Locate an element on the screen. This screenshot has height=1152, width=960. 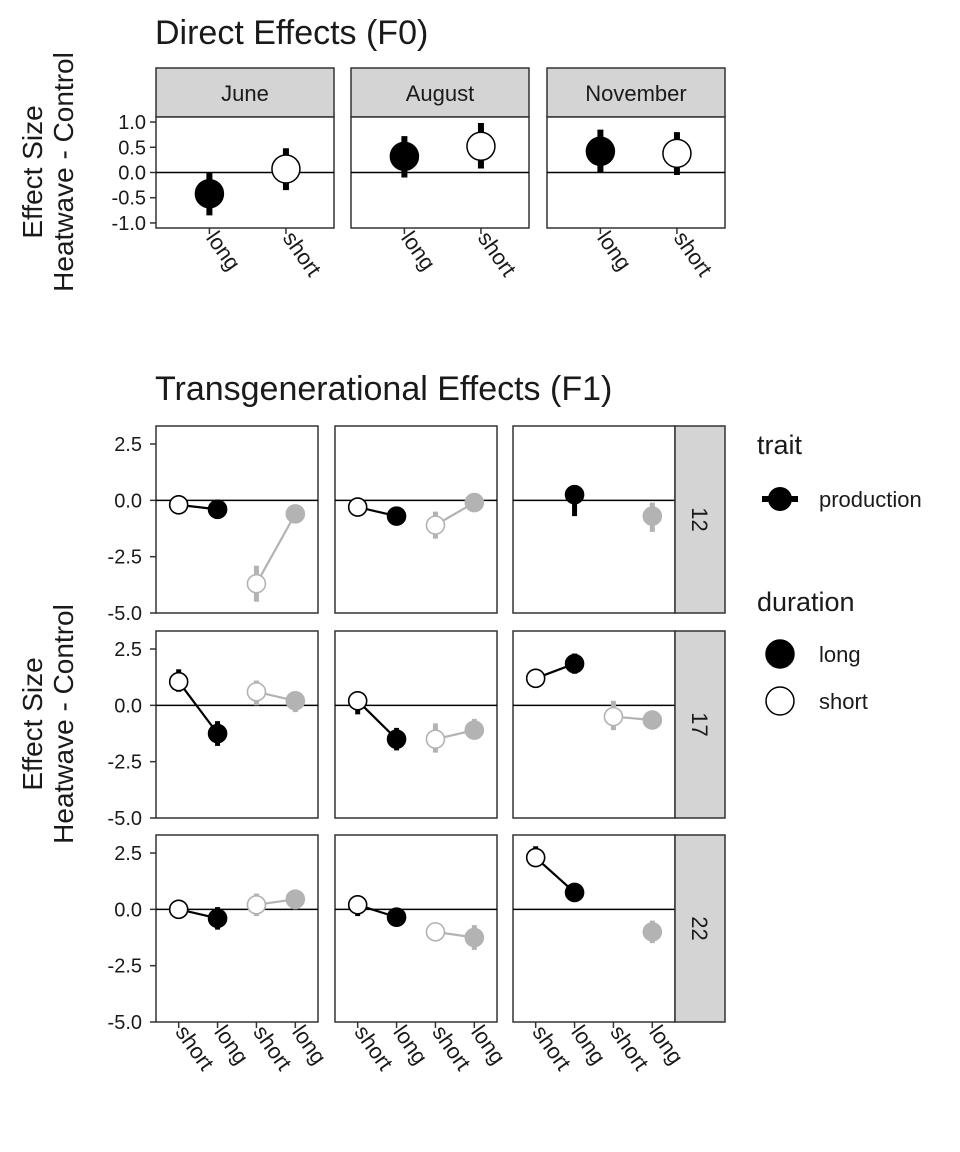
facet-strip-label: August is located at coordinates (440, 93).